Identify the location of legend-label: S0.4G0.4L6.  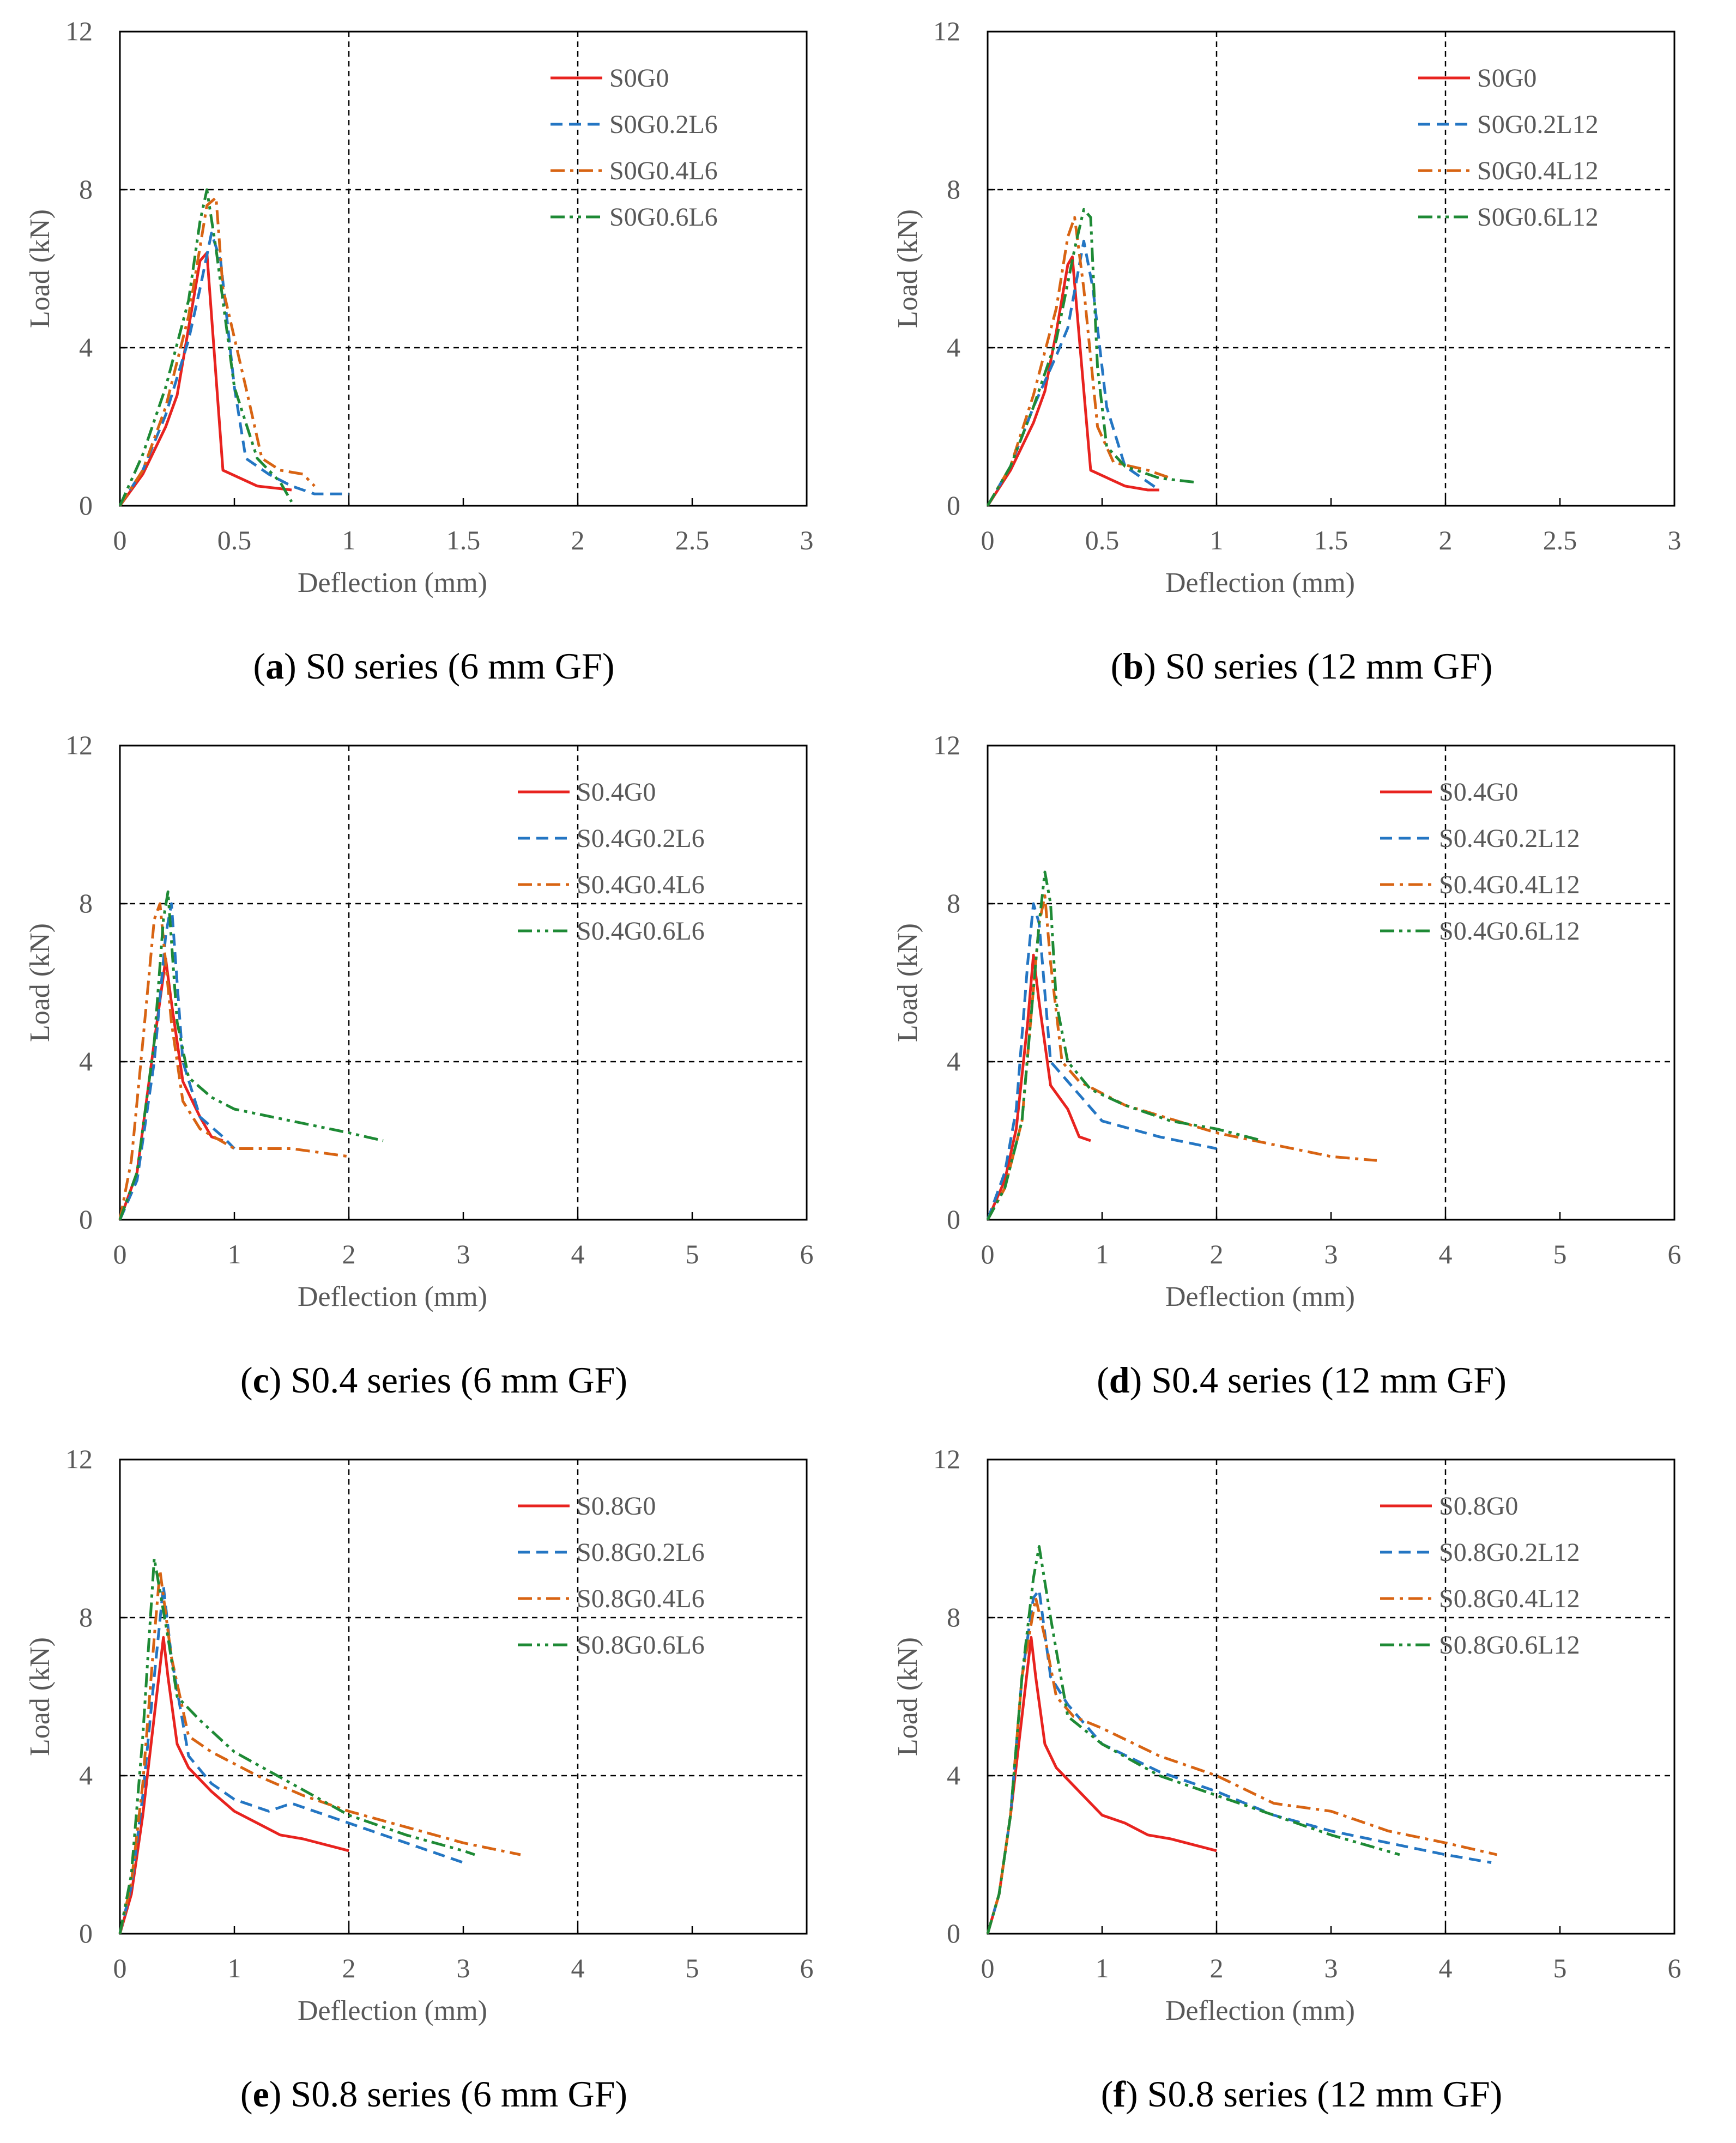
(641, 885).